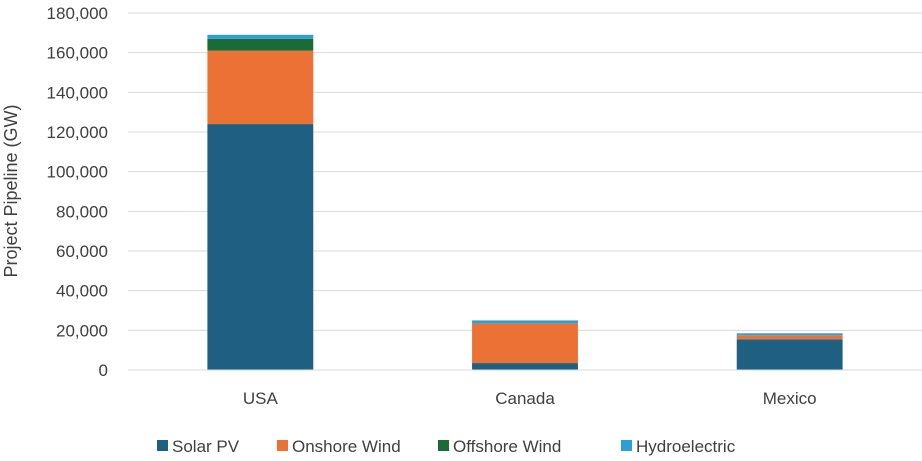 Image resolution: width=922 pixels, height=461 pixels. I want to click on x-category-label: Mexico, so click(790, 398).